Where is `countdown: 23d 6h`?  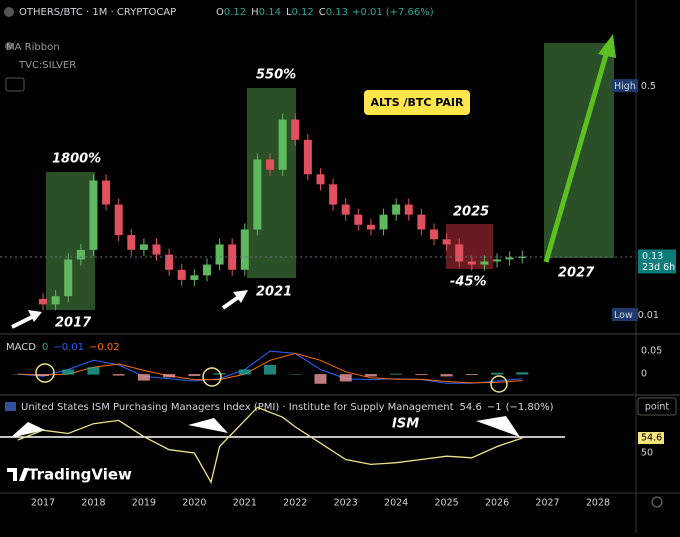
countdown: 23d 6h is located at coordinates (658, 267).